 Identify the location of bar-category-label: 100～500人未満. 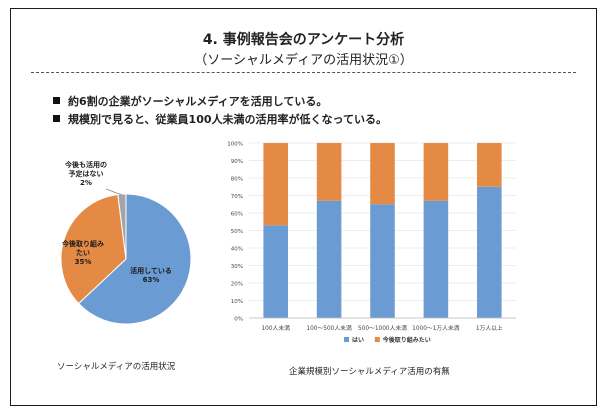
(329, 328).